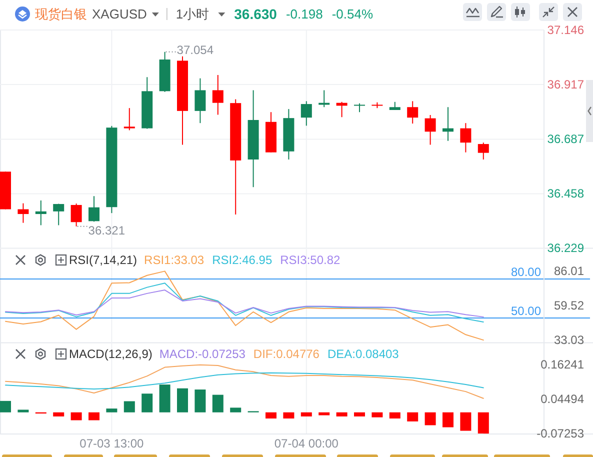 The height and width of the screenshot is (457, 593). What do you see at coordinates (195, 49) in the screenshot?
I see `annotation: 37.054` at bounding box center [195, 49].